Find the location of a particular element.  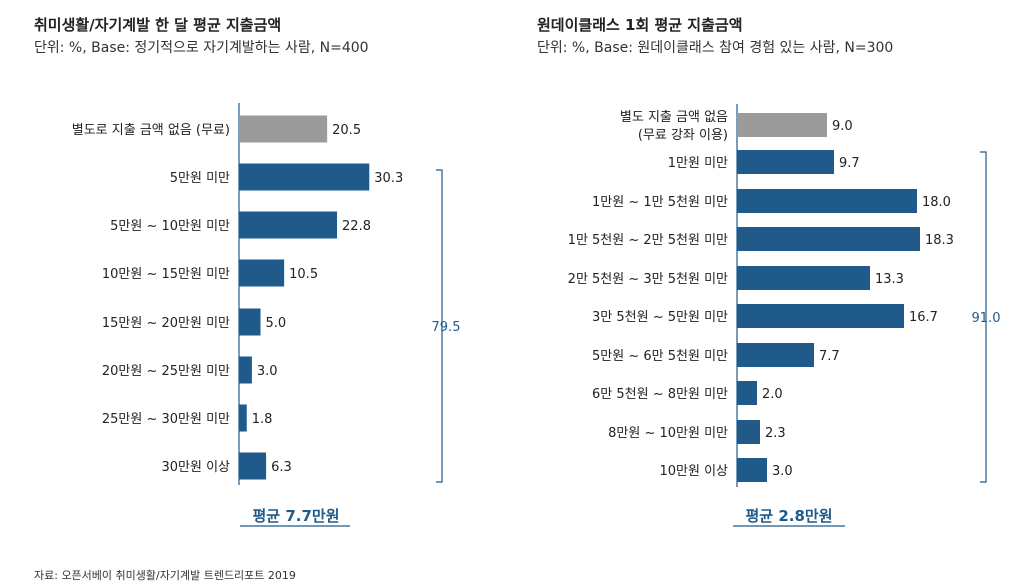

right-value-label: 7.7 is located at coordinates (829, 356).